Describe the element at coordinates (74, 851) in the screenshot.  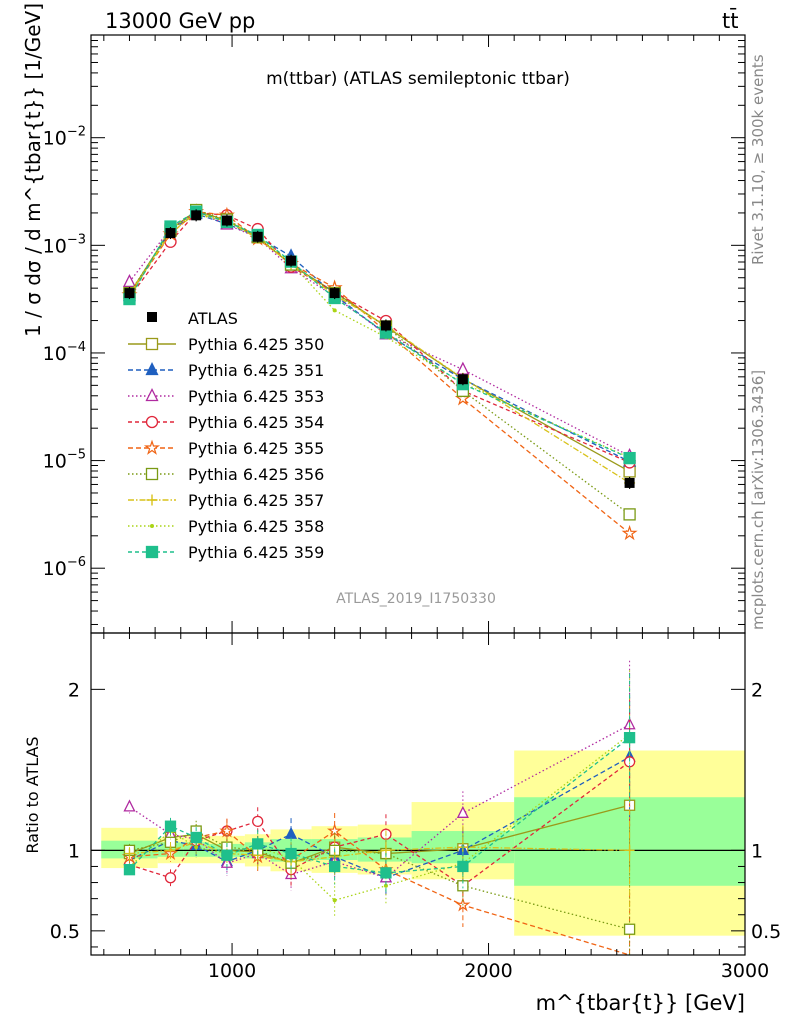
I see `ratio-tick-label: 1` at that location.